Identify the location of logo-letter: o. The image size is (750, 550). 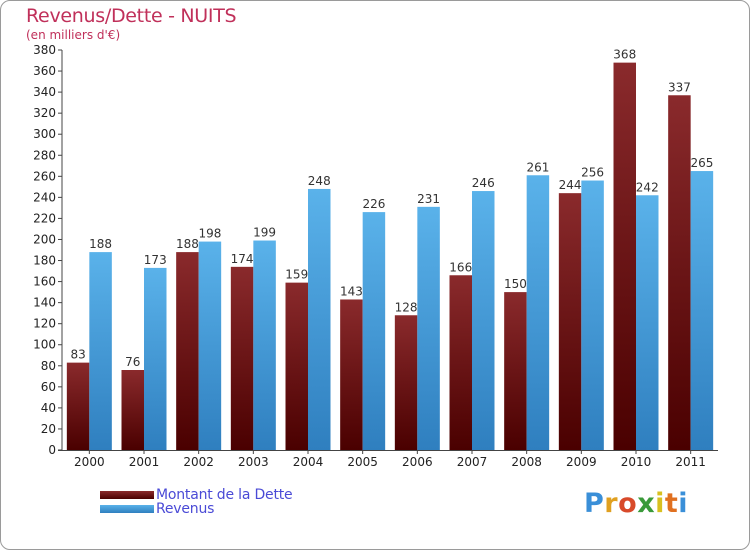
(628, 503).